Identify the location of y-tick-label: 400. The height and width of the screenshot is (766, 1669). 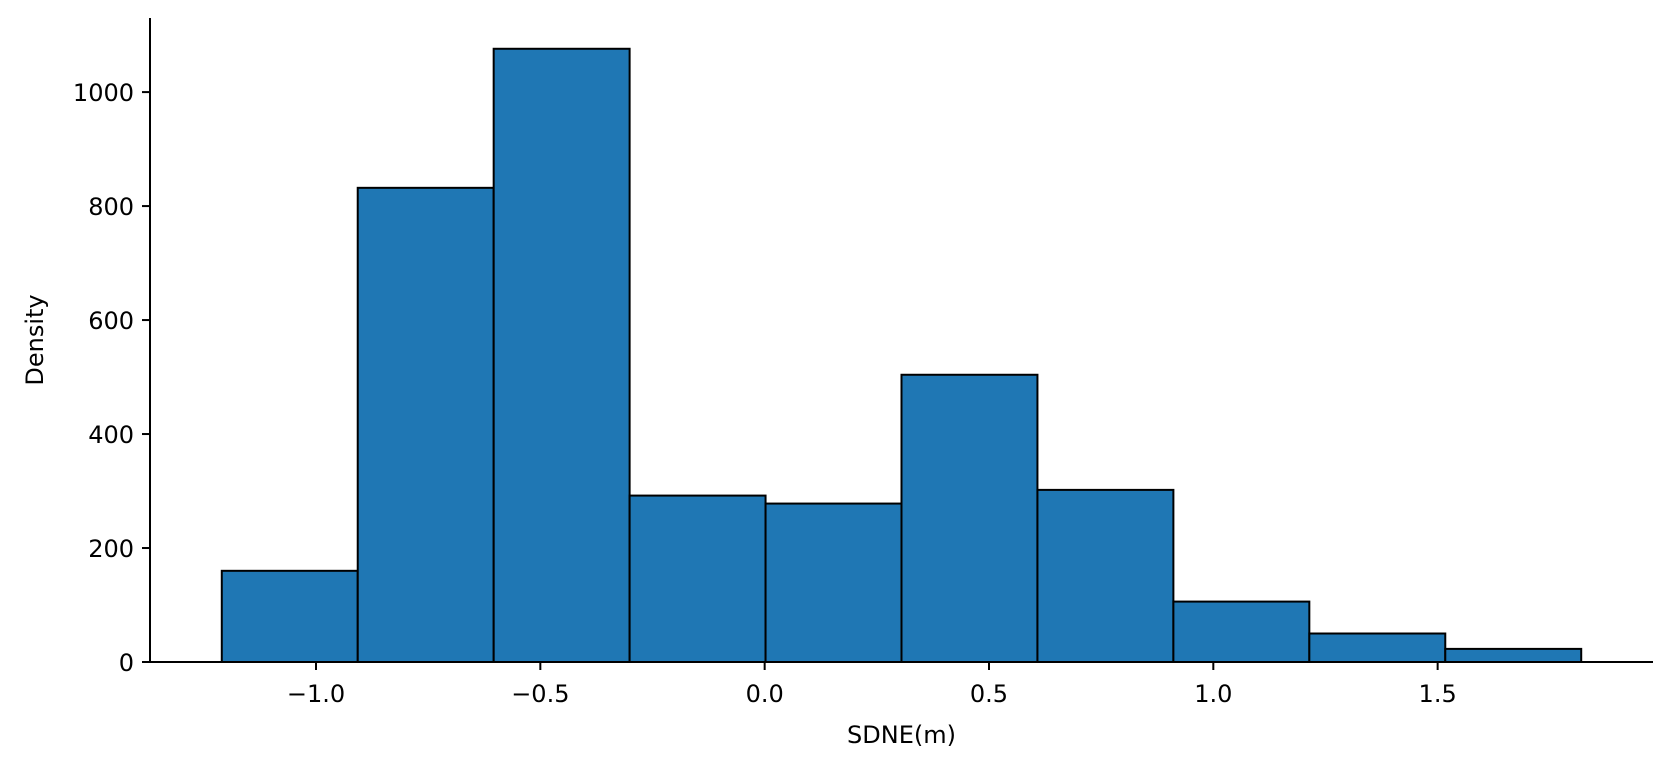
(111, 435).